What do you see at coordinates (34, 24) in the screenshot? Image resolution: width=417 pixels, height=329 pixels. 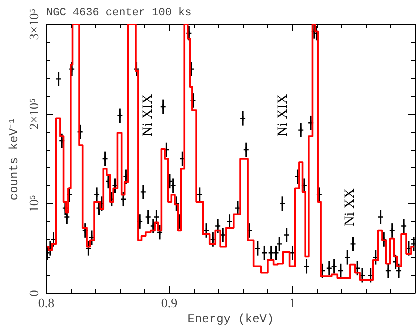 I see `y-tick-label: 3×10⁵` at bounding box center [34, 24].